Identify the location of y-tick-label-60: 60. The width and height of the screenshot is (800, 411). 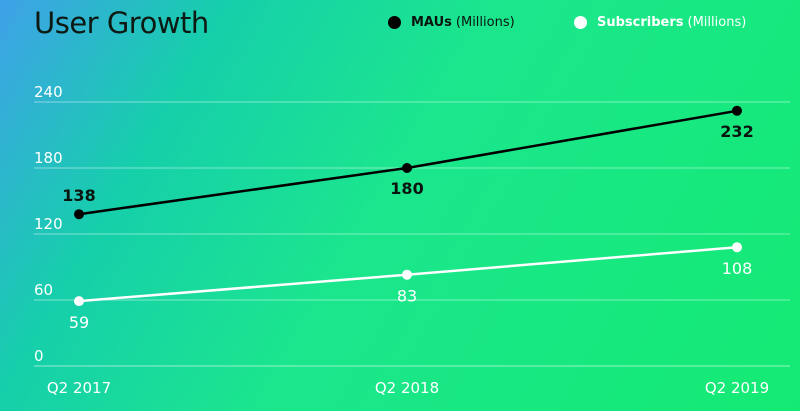
(43, 290).